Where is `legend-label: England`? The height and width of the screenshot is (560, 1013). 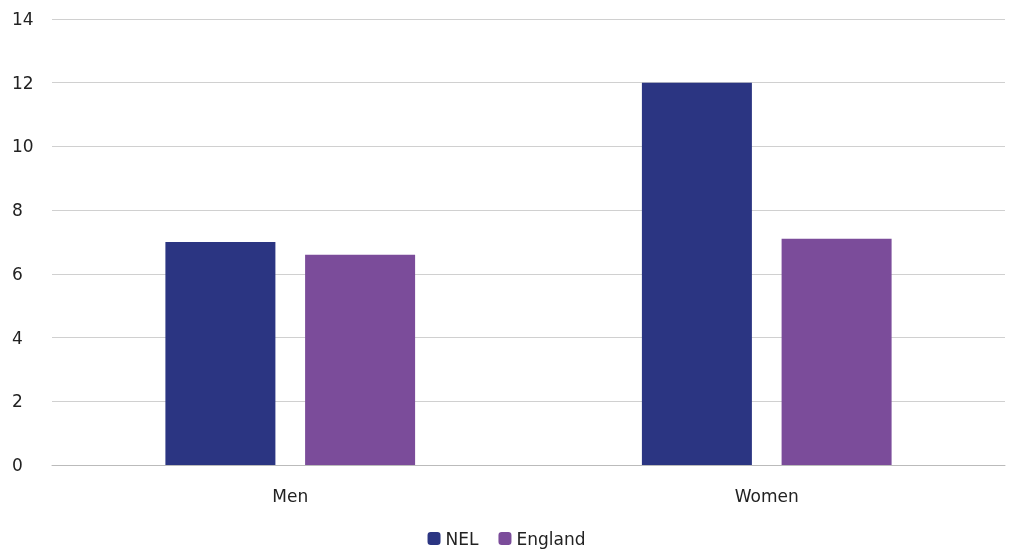 legend-label: England is located at coordinates (551, 538).